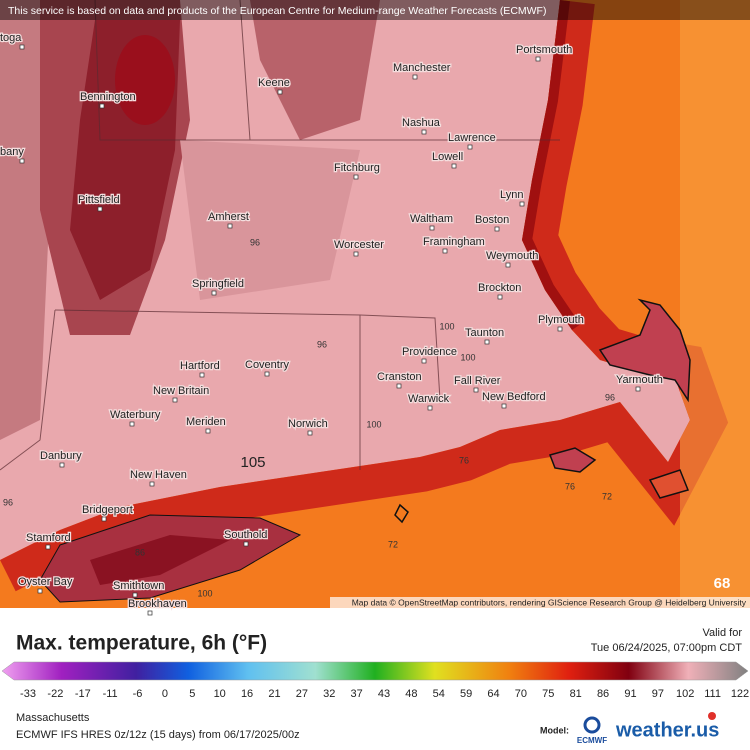  What do you see at coordinates (592, 725) in the screenshot?
I see `ecmwf-icon` at bounding box center [592, 725].